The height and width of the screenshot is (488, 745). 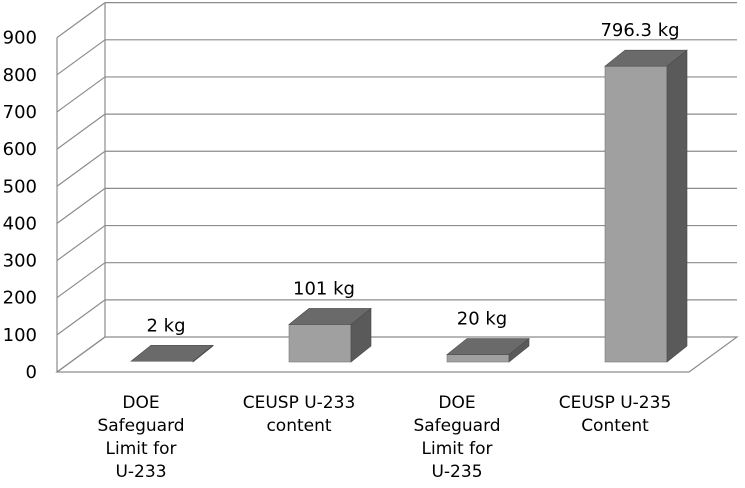 What do you see at coordinates (20, 75) in the screenshot?
I see `y-tick-label: 800` at bounding box center [20, 75].